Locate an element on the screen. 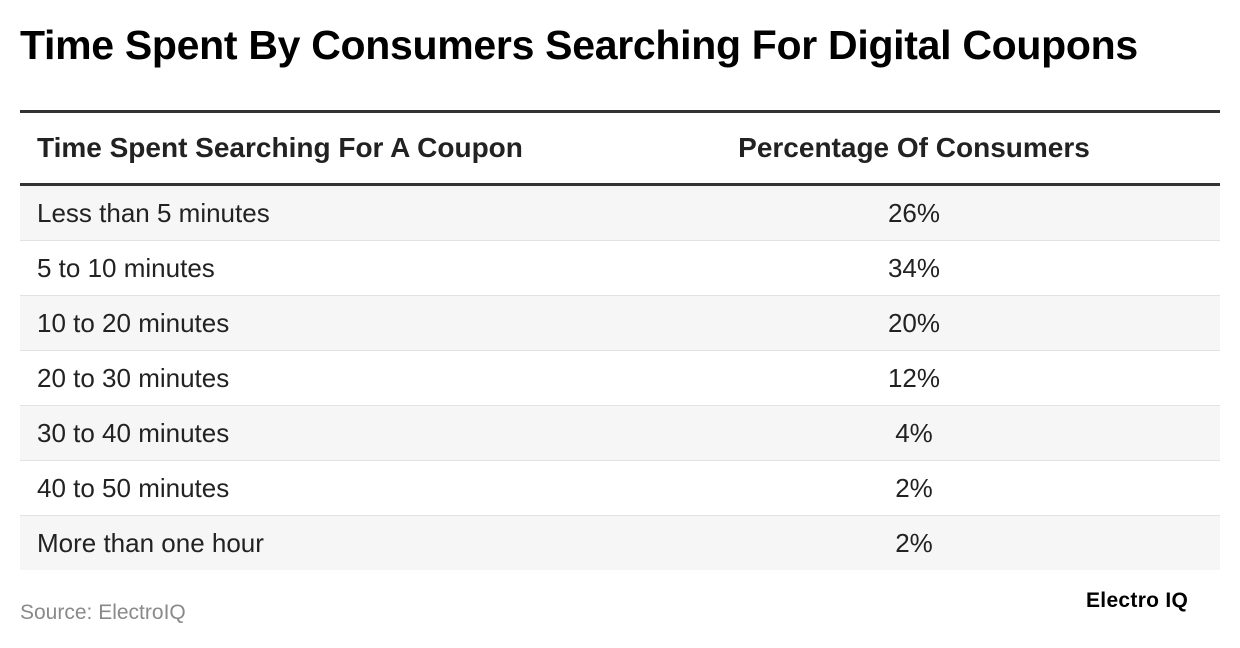 Image resolution: width=1240 pixels, height=648 pixels. cell-percentage: 34% is located at coordinates (914, 267).